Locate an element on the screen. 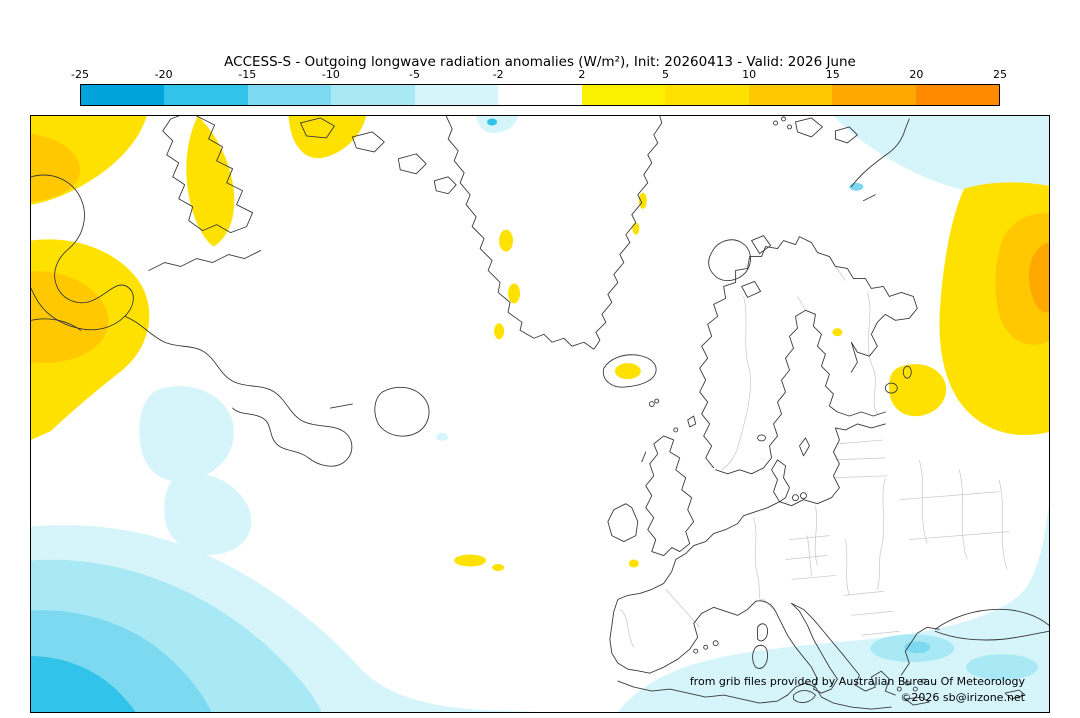 This screenshot has height=718, width=1080. colorbar-tick-label: -25 is located at coordinates (80, 74).